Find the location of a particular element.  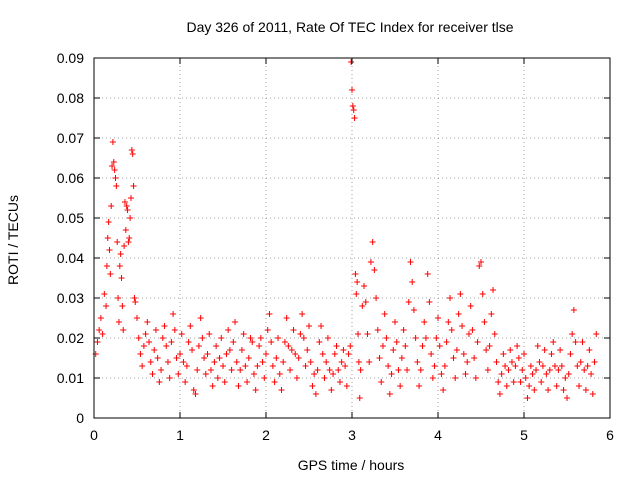

y-tick-label: 0.04 is located at coordinates (70, 258).